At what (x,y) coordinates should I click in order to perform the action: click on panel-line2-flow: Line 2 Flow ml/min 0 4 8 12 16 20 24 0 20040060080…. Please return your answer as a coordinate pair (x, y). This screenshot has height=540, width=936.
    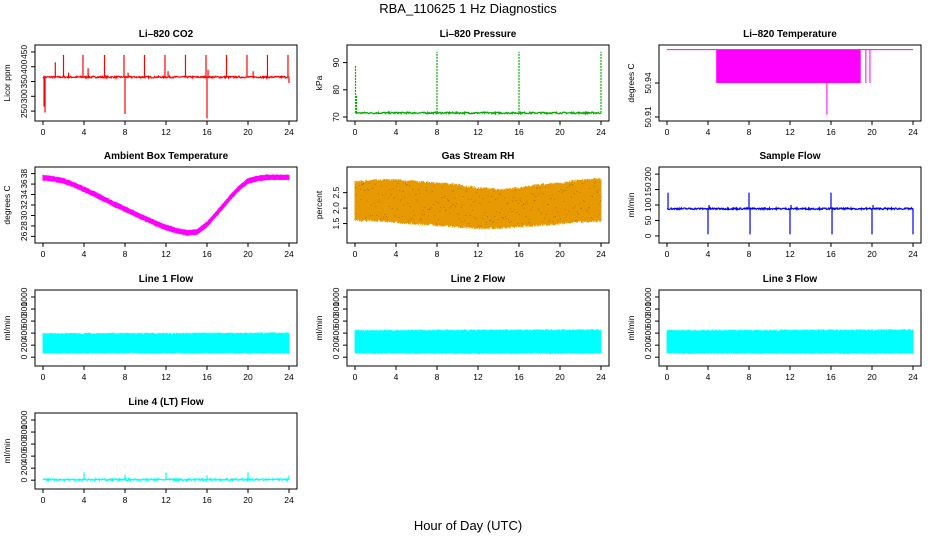
    Looking at the image, I should click on (462, 328).